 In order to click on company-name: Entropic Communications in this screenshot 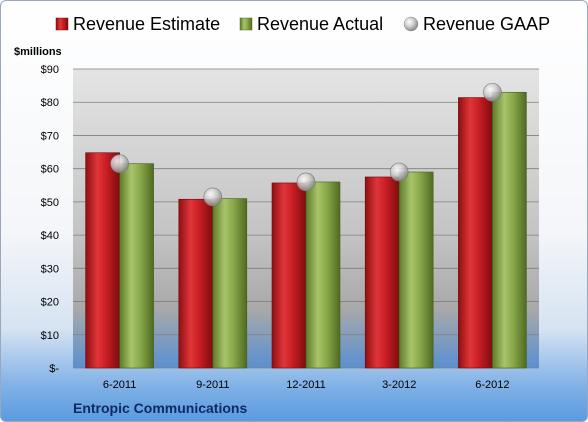, I will do `click(160, 408)`.